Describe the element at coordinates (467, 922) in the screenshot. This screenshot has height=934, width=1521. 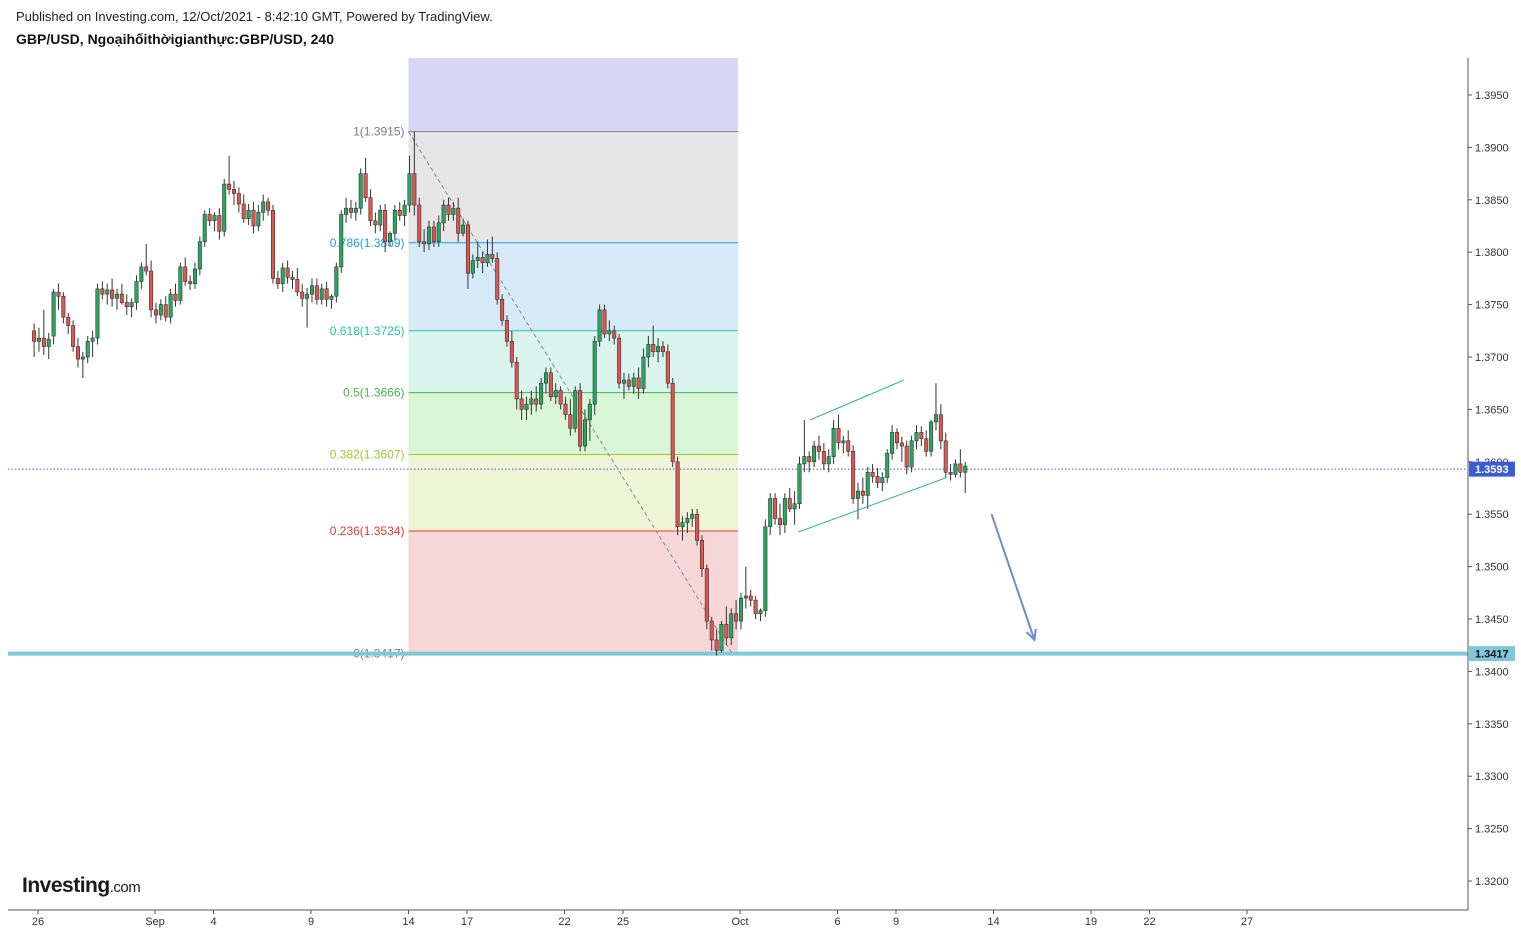
I see `x-tick-label: 17` at that location.